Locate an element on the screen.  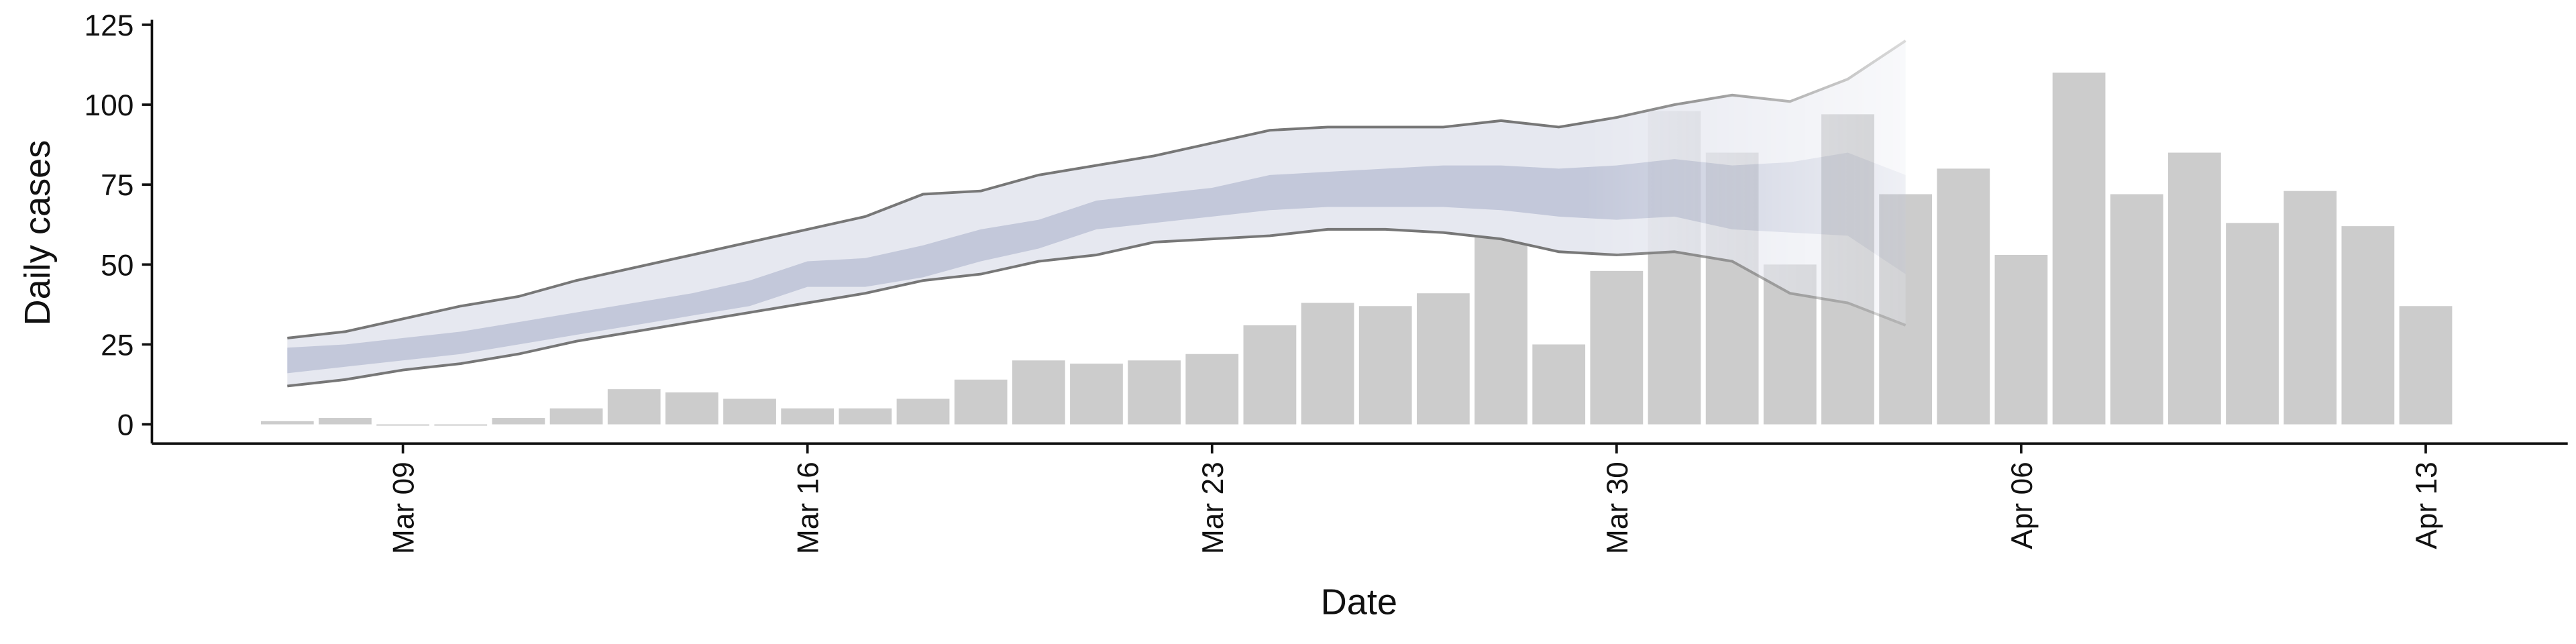
x-tick-label: Apr 06 is located at coordinates (2022, 505).